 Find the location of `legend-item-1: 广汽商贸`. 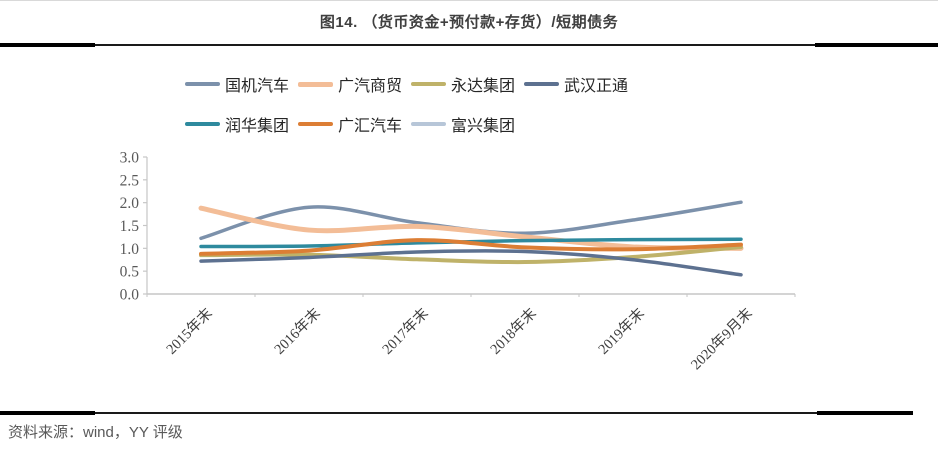

legend-item-1: 广汽商贸 is located at coordinates (354, 84).